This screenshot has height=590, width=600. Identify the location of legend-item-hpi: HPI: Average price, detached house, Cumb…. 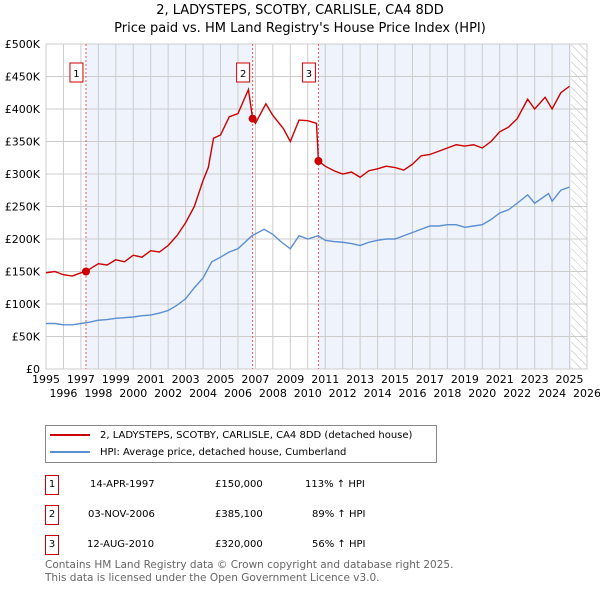
(198, 452).